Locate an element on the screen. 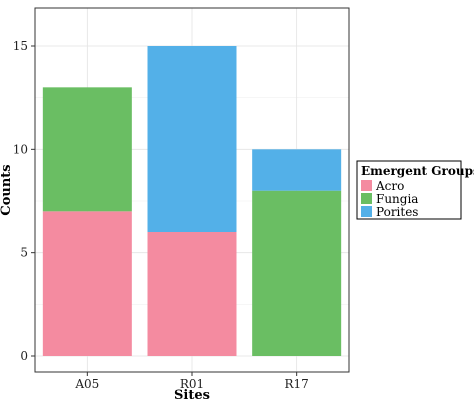 This screenshot has width=474, height=404. y-tick-label: 10 is located at coordinates (20, 149).